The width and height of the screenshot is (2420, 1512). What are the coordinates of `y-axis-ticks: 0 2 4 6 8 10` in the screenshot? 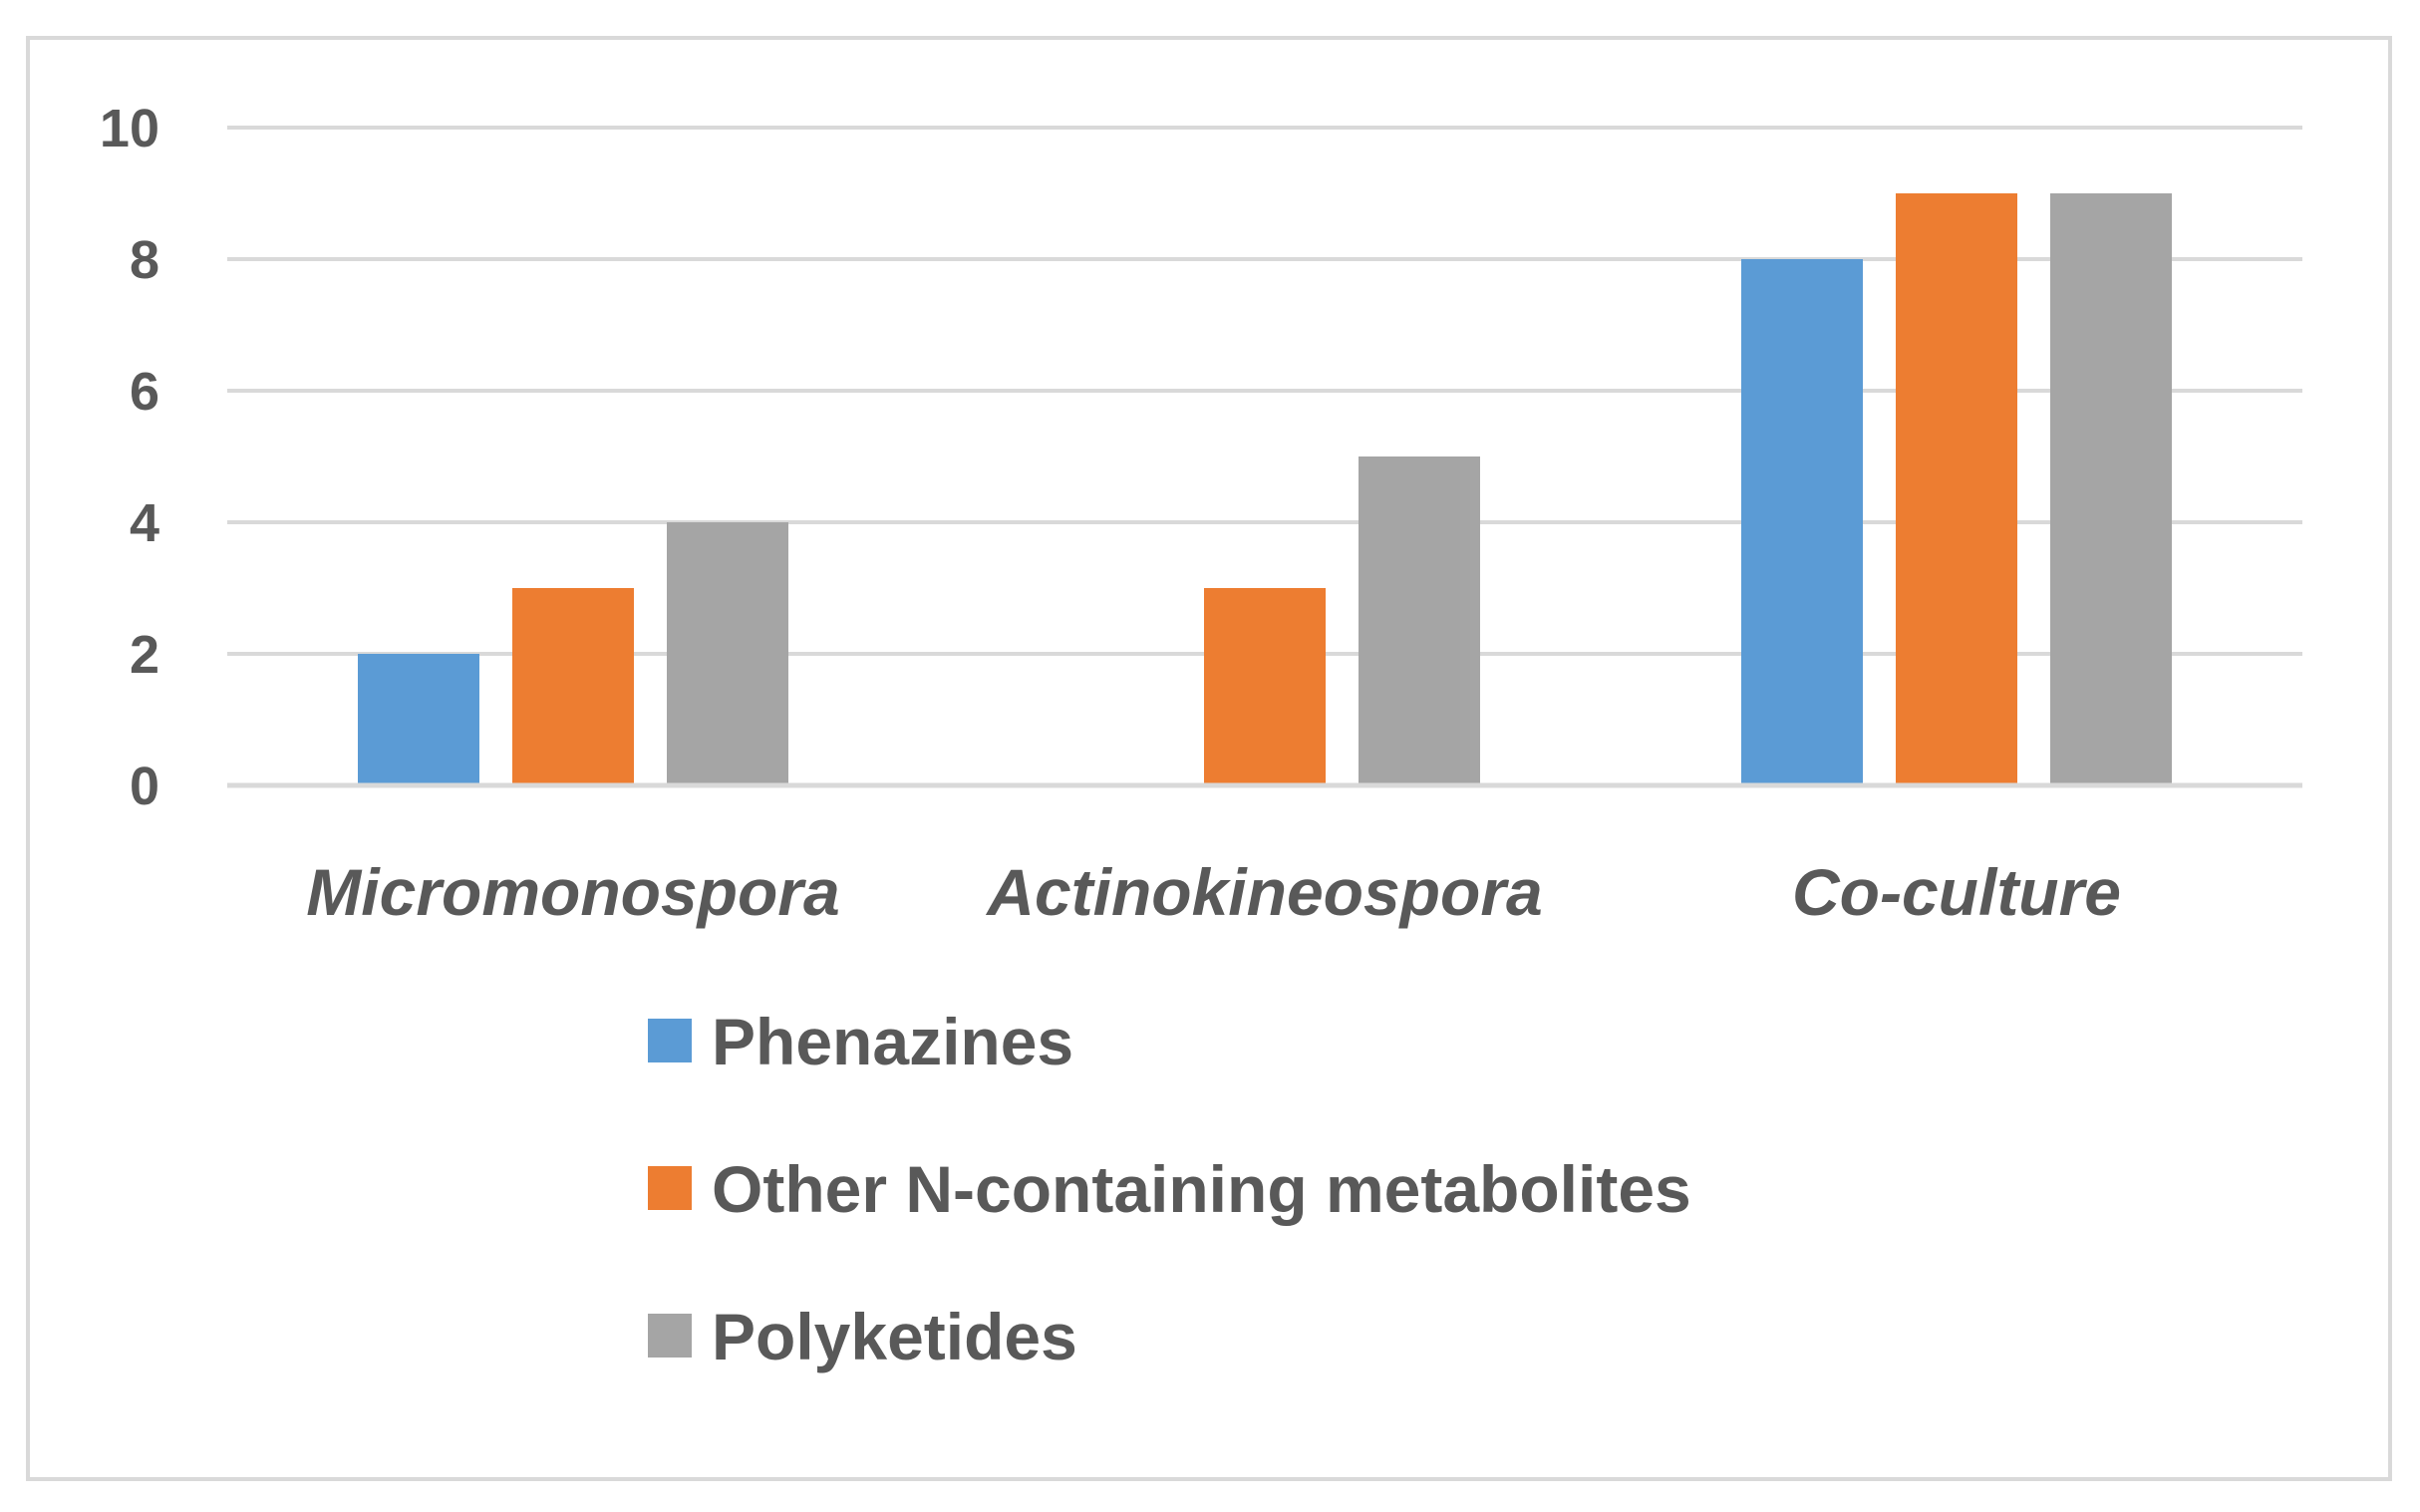 It's located at (129, 458).